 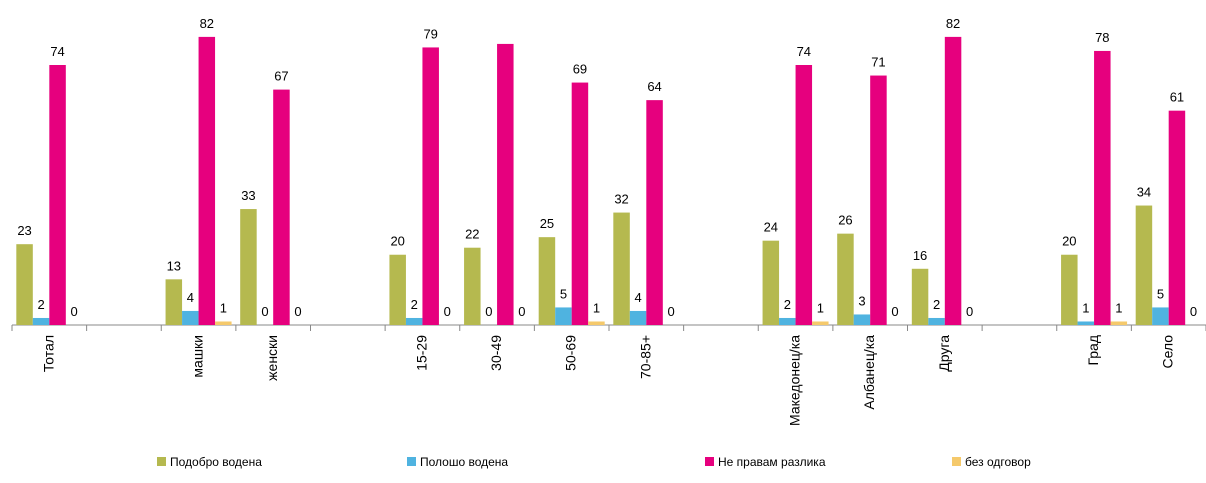 What do you see at coordinates (1093, 350) in the screenshot?
I see `x-tick-label: Град` at bounding box center [1093, 350].